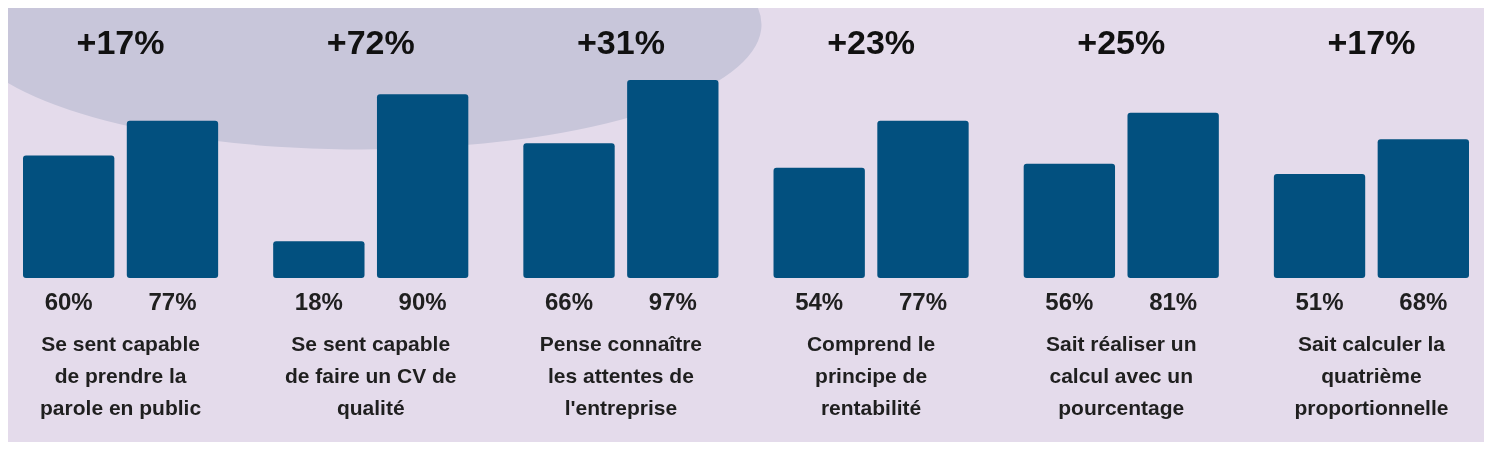 The width and height of the screenshot is (1492, 450). Describe the element at coordinates (1173, 301) in the screenshot. I see `data-label: 81%` at that location.